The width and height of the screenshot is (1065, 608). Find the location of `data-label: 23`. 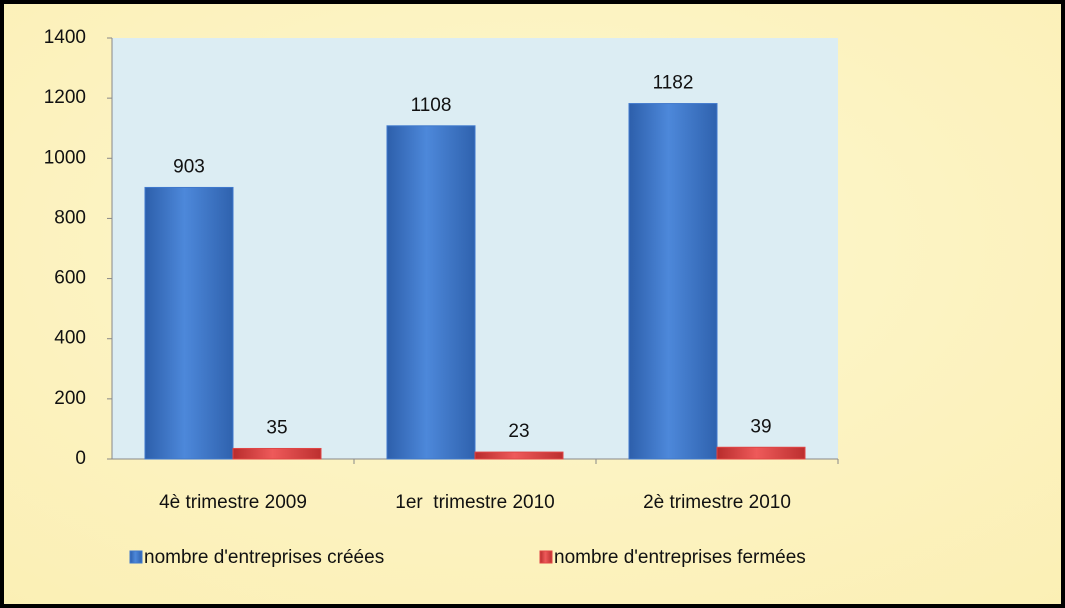

data-label: 23 is located at coordinates (518, 431).